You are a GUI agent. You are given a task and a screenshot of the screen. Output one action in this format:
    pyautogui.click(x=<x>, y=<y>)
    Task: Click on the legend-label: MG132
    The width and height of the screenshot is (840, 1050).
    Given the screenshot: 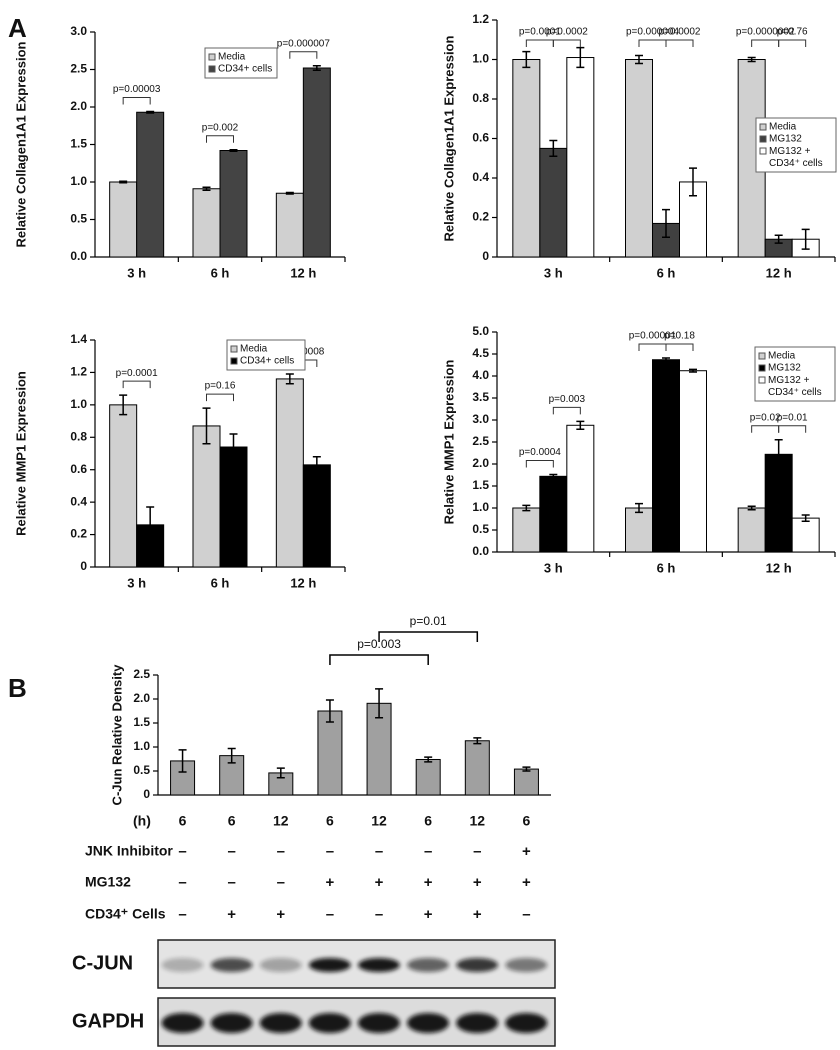 What is the action you would take?
    pyautogui.click(x=784, y=368)
    